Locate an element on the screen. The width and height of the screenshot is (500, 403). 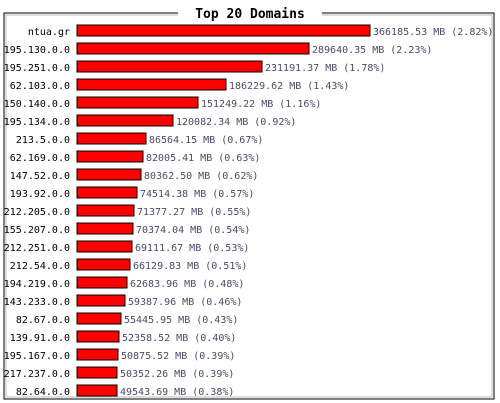
category-label: 212.54.0.0 is located at coordinates (40, 266).